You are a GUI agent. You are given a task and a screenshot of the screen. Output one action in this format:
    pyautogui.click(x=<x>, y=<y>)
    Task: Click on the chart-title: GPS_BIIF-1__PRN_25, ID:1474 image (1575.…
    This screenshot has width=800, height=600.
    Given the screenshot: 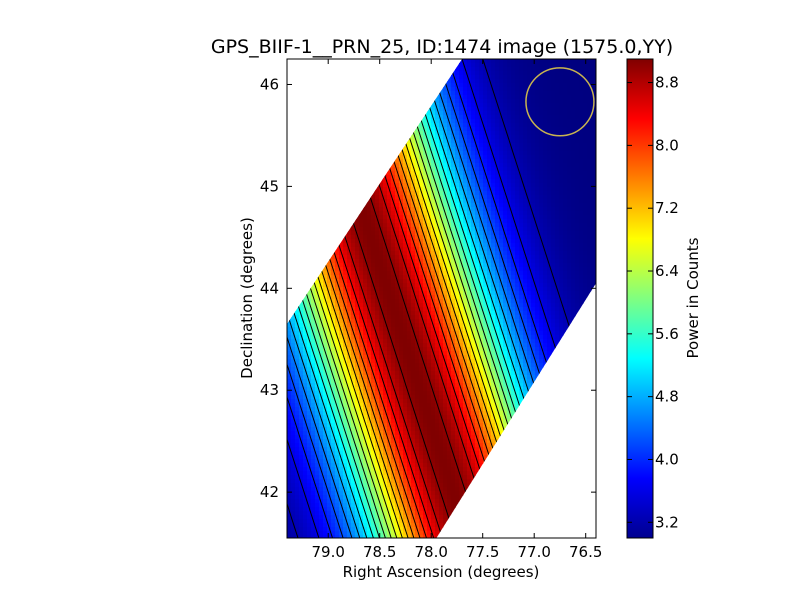 What is the action you would take?
    pyautogui.click(x=442, y=47)
    